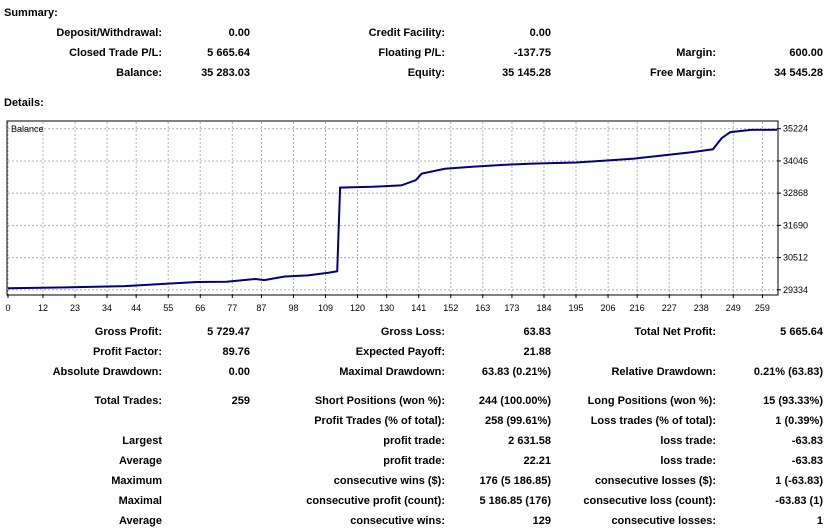  Describe the element at coordinates (682, 73) in the screenshot. I see `summary-label: Free Margin:` at that location.